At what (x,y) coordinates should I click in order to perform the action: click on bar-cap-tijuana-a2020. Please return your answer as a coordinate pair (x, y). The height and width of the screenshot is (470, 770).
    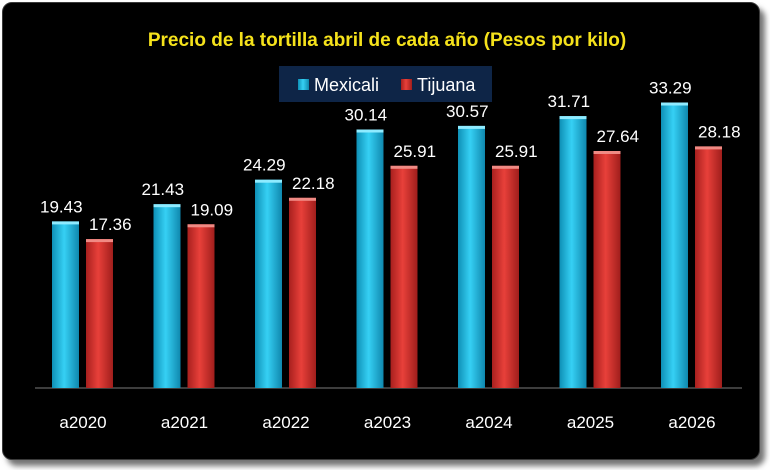
    Looking at the image, I should click on (99, 241).